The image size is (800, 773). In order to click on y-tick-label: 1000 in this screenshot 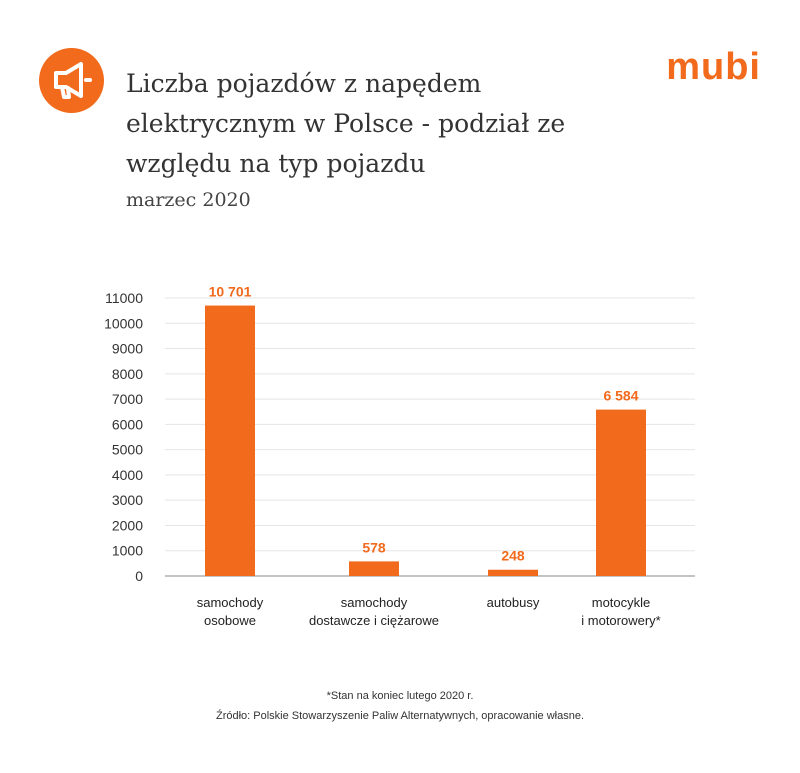, I will do `click(127, 551)`.